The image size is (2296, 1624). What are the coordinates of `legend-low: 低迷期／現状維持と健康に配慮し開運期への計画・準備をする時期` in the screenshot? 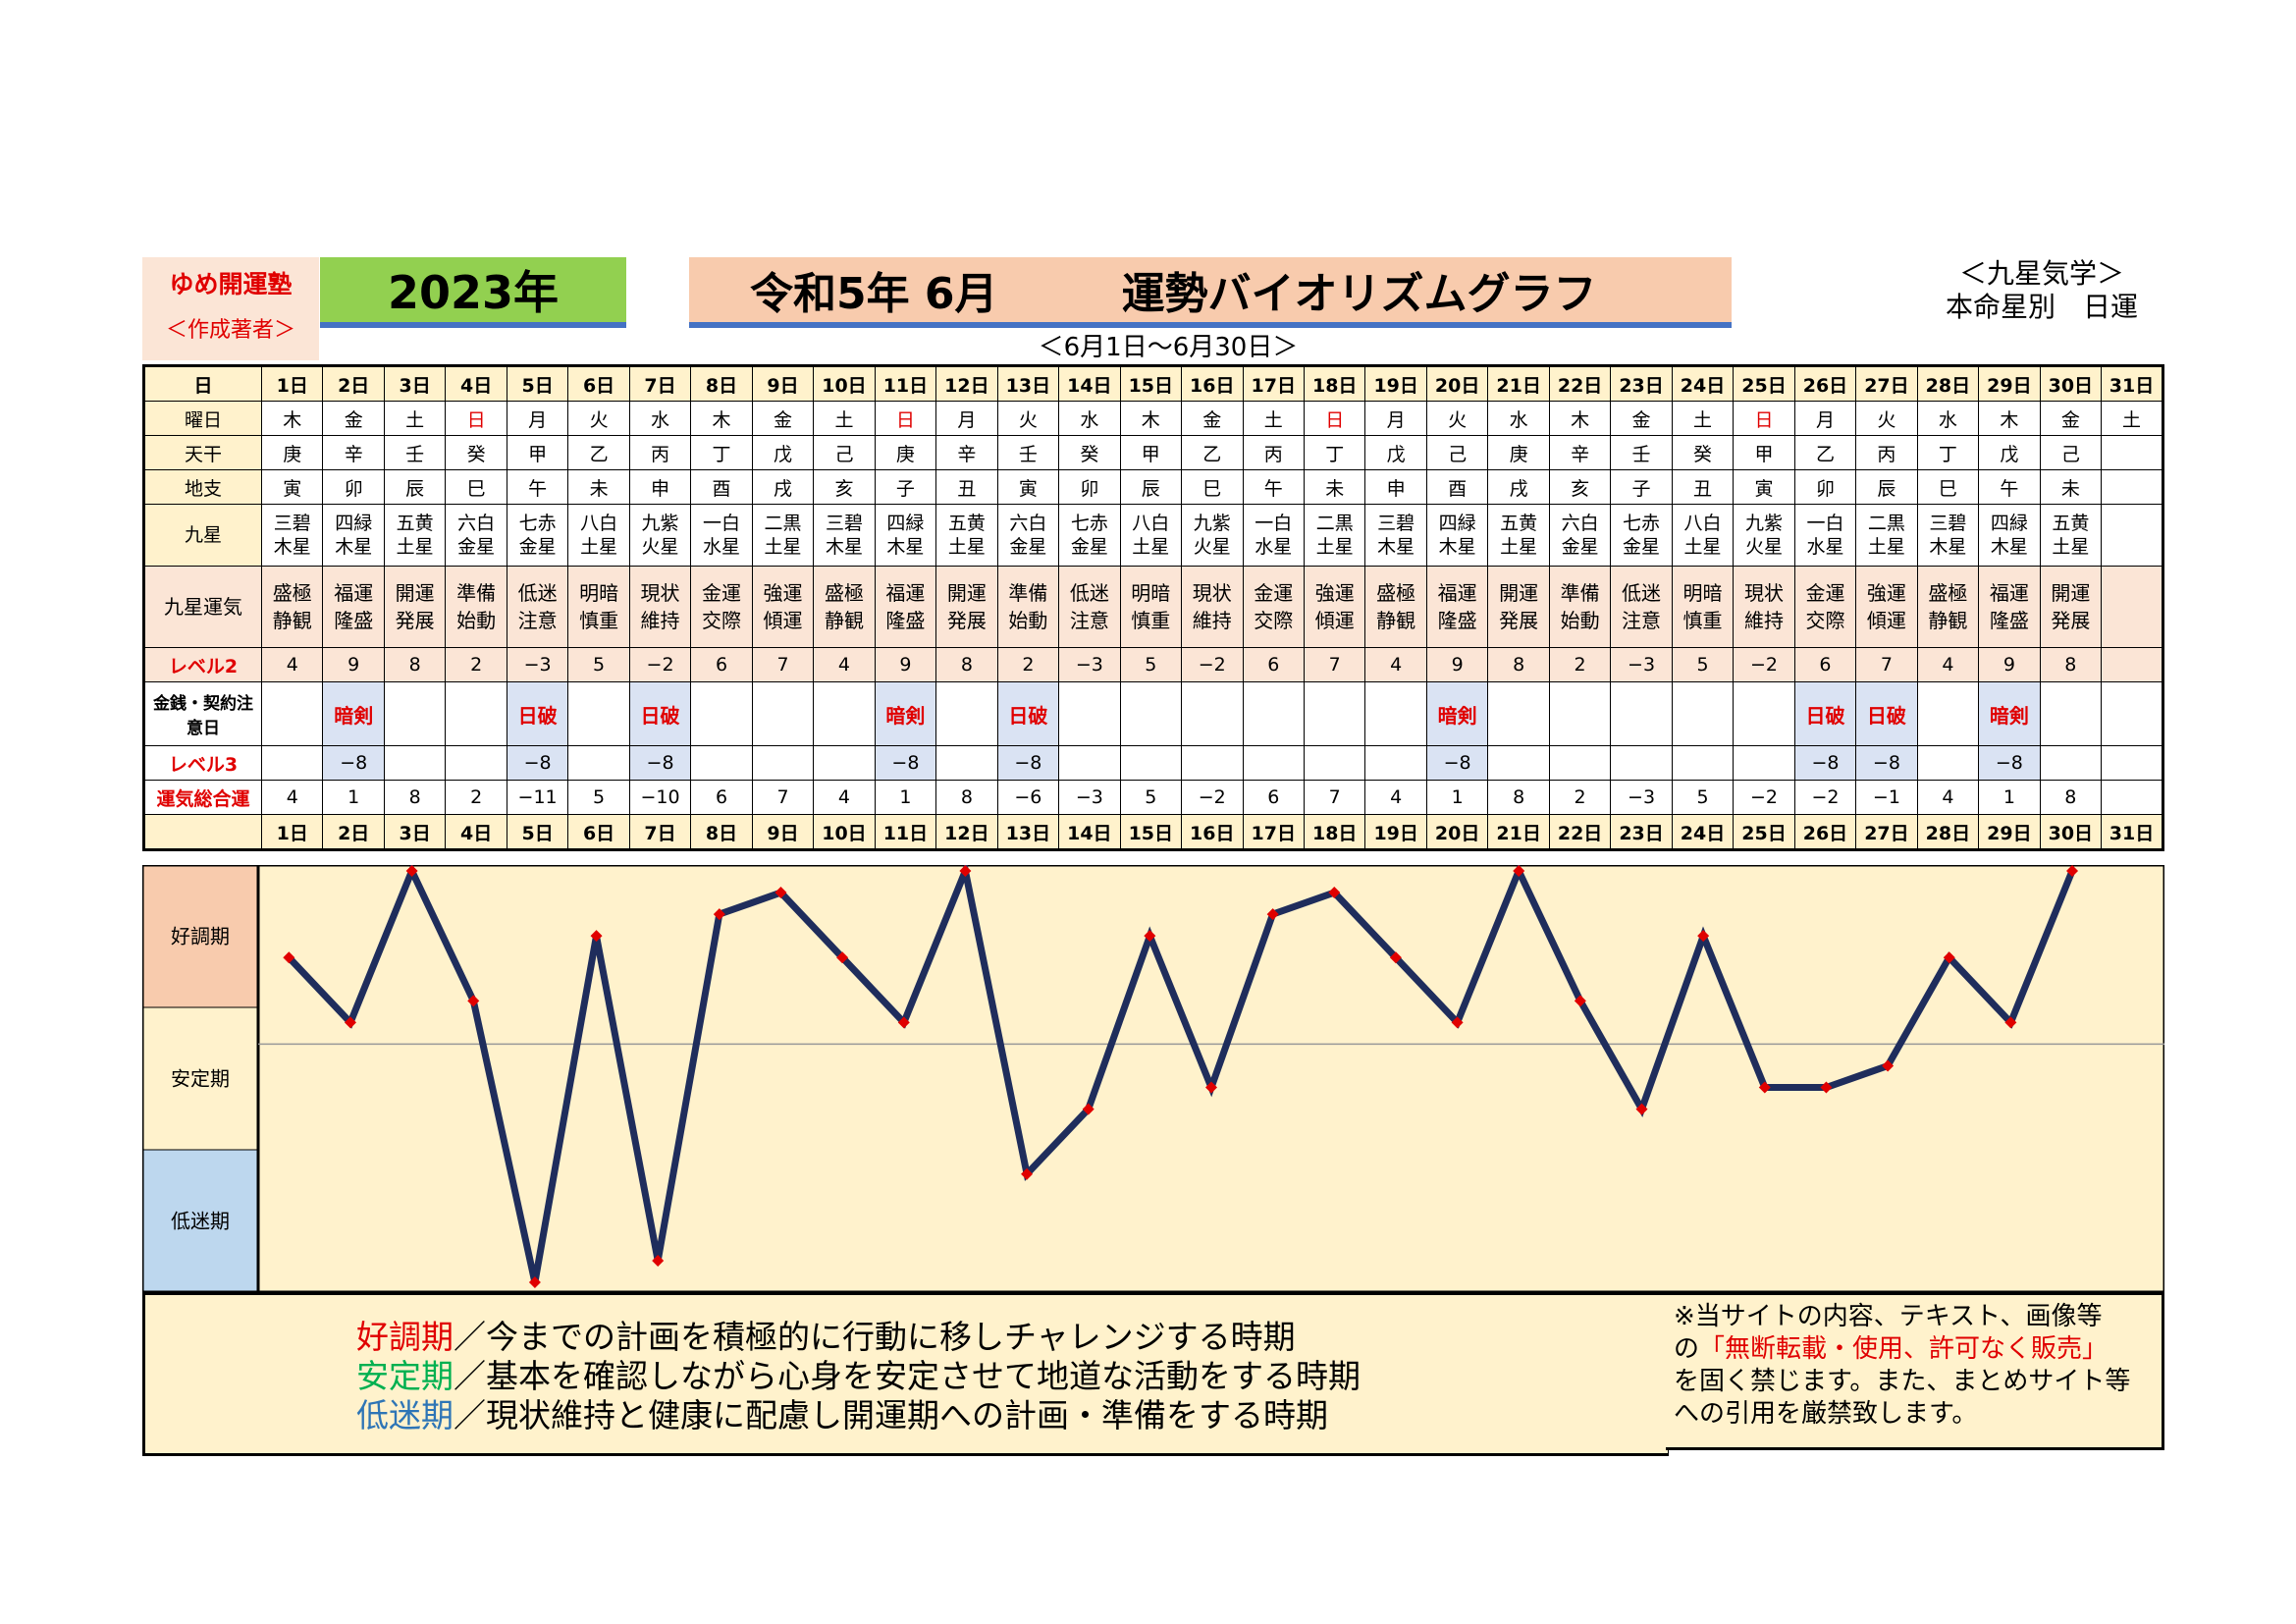 It's located at (842, 1412).